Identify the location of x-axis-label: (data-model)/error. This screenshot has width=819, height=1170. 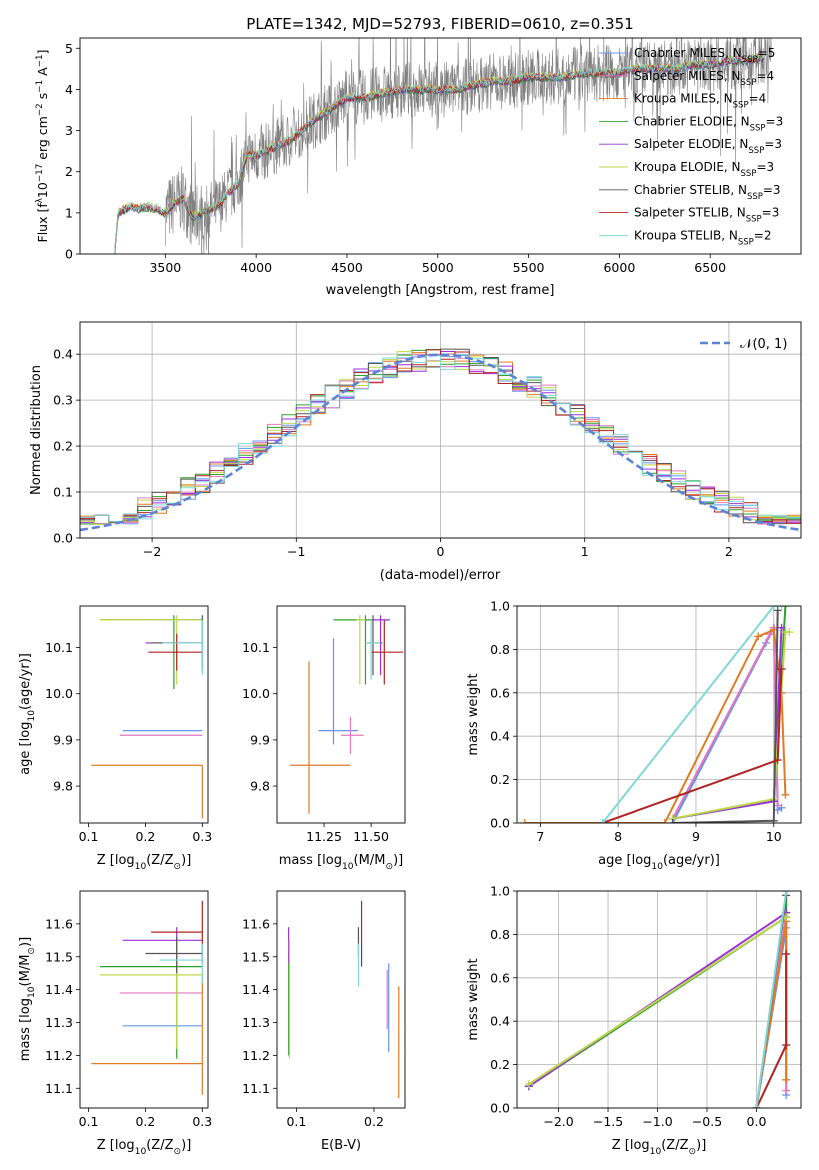
(440, 575).